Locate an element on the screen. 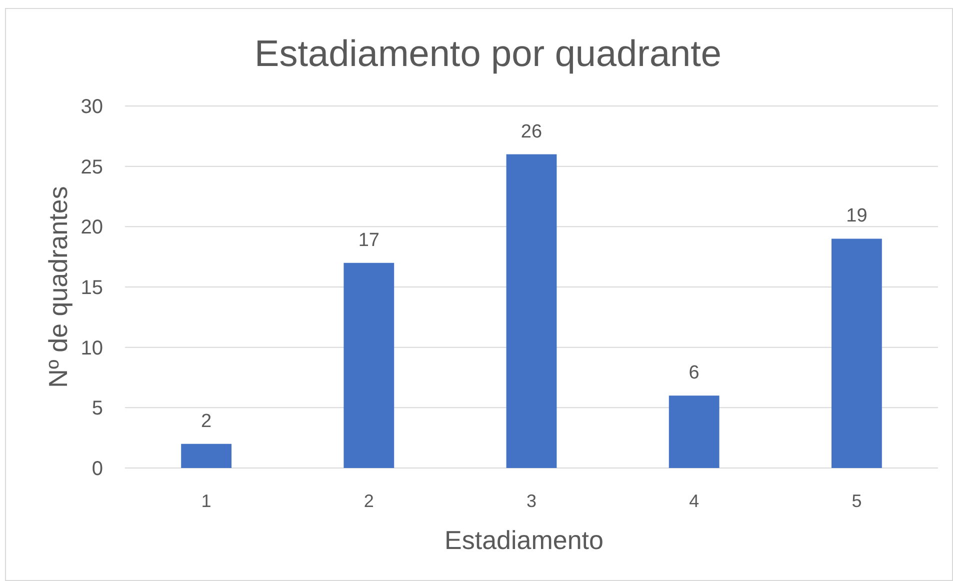 The width and height of the screenshot is (953, 581). data-label: 19 is located at coordinates (857, 216).